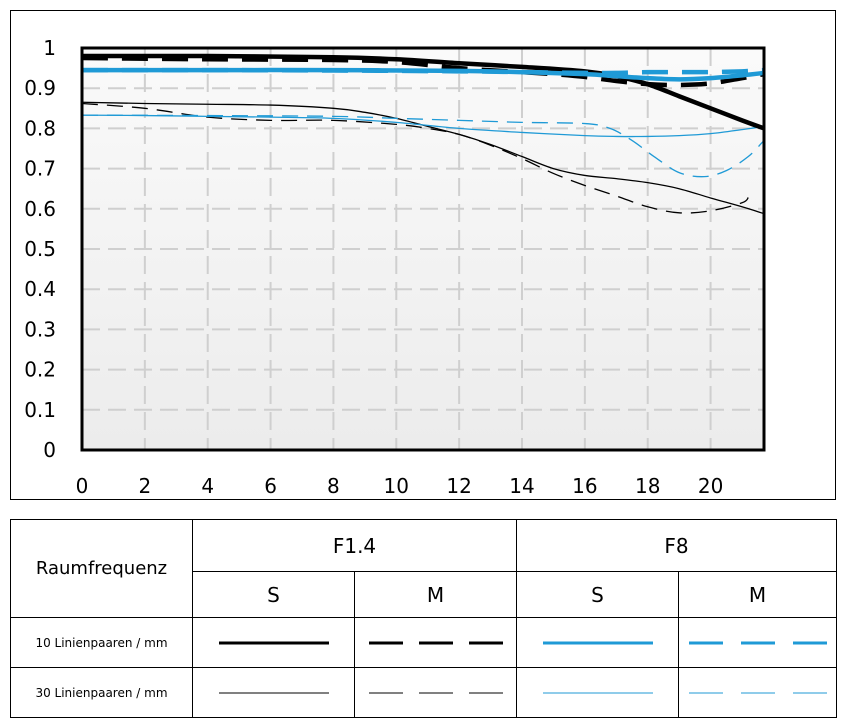 The height and width of the screenshot is (725, 847). Describe the element at coordinates (101, 642) in the screenshot. I see `legend-row-label-10: 10 Linienpaaren / mm` at that location.